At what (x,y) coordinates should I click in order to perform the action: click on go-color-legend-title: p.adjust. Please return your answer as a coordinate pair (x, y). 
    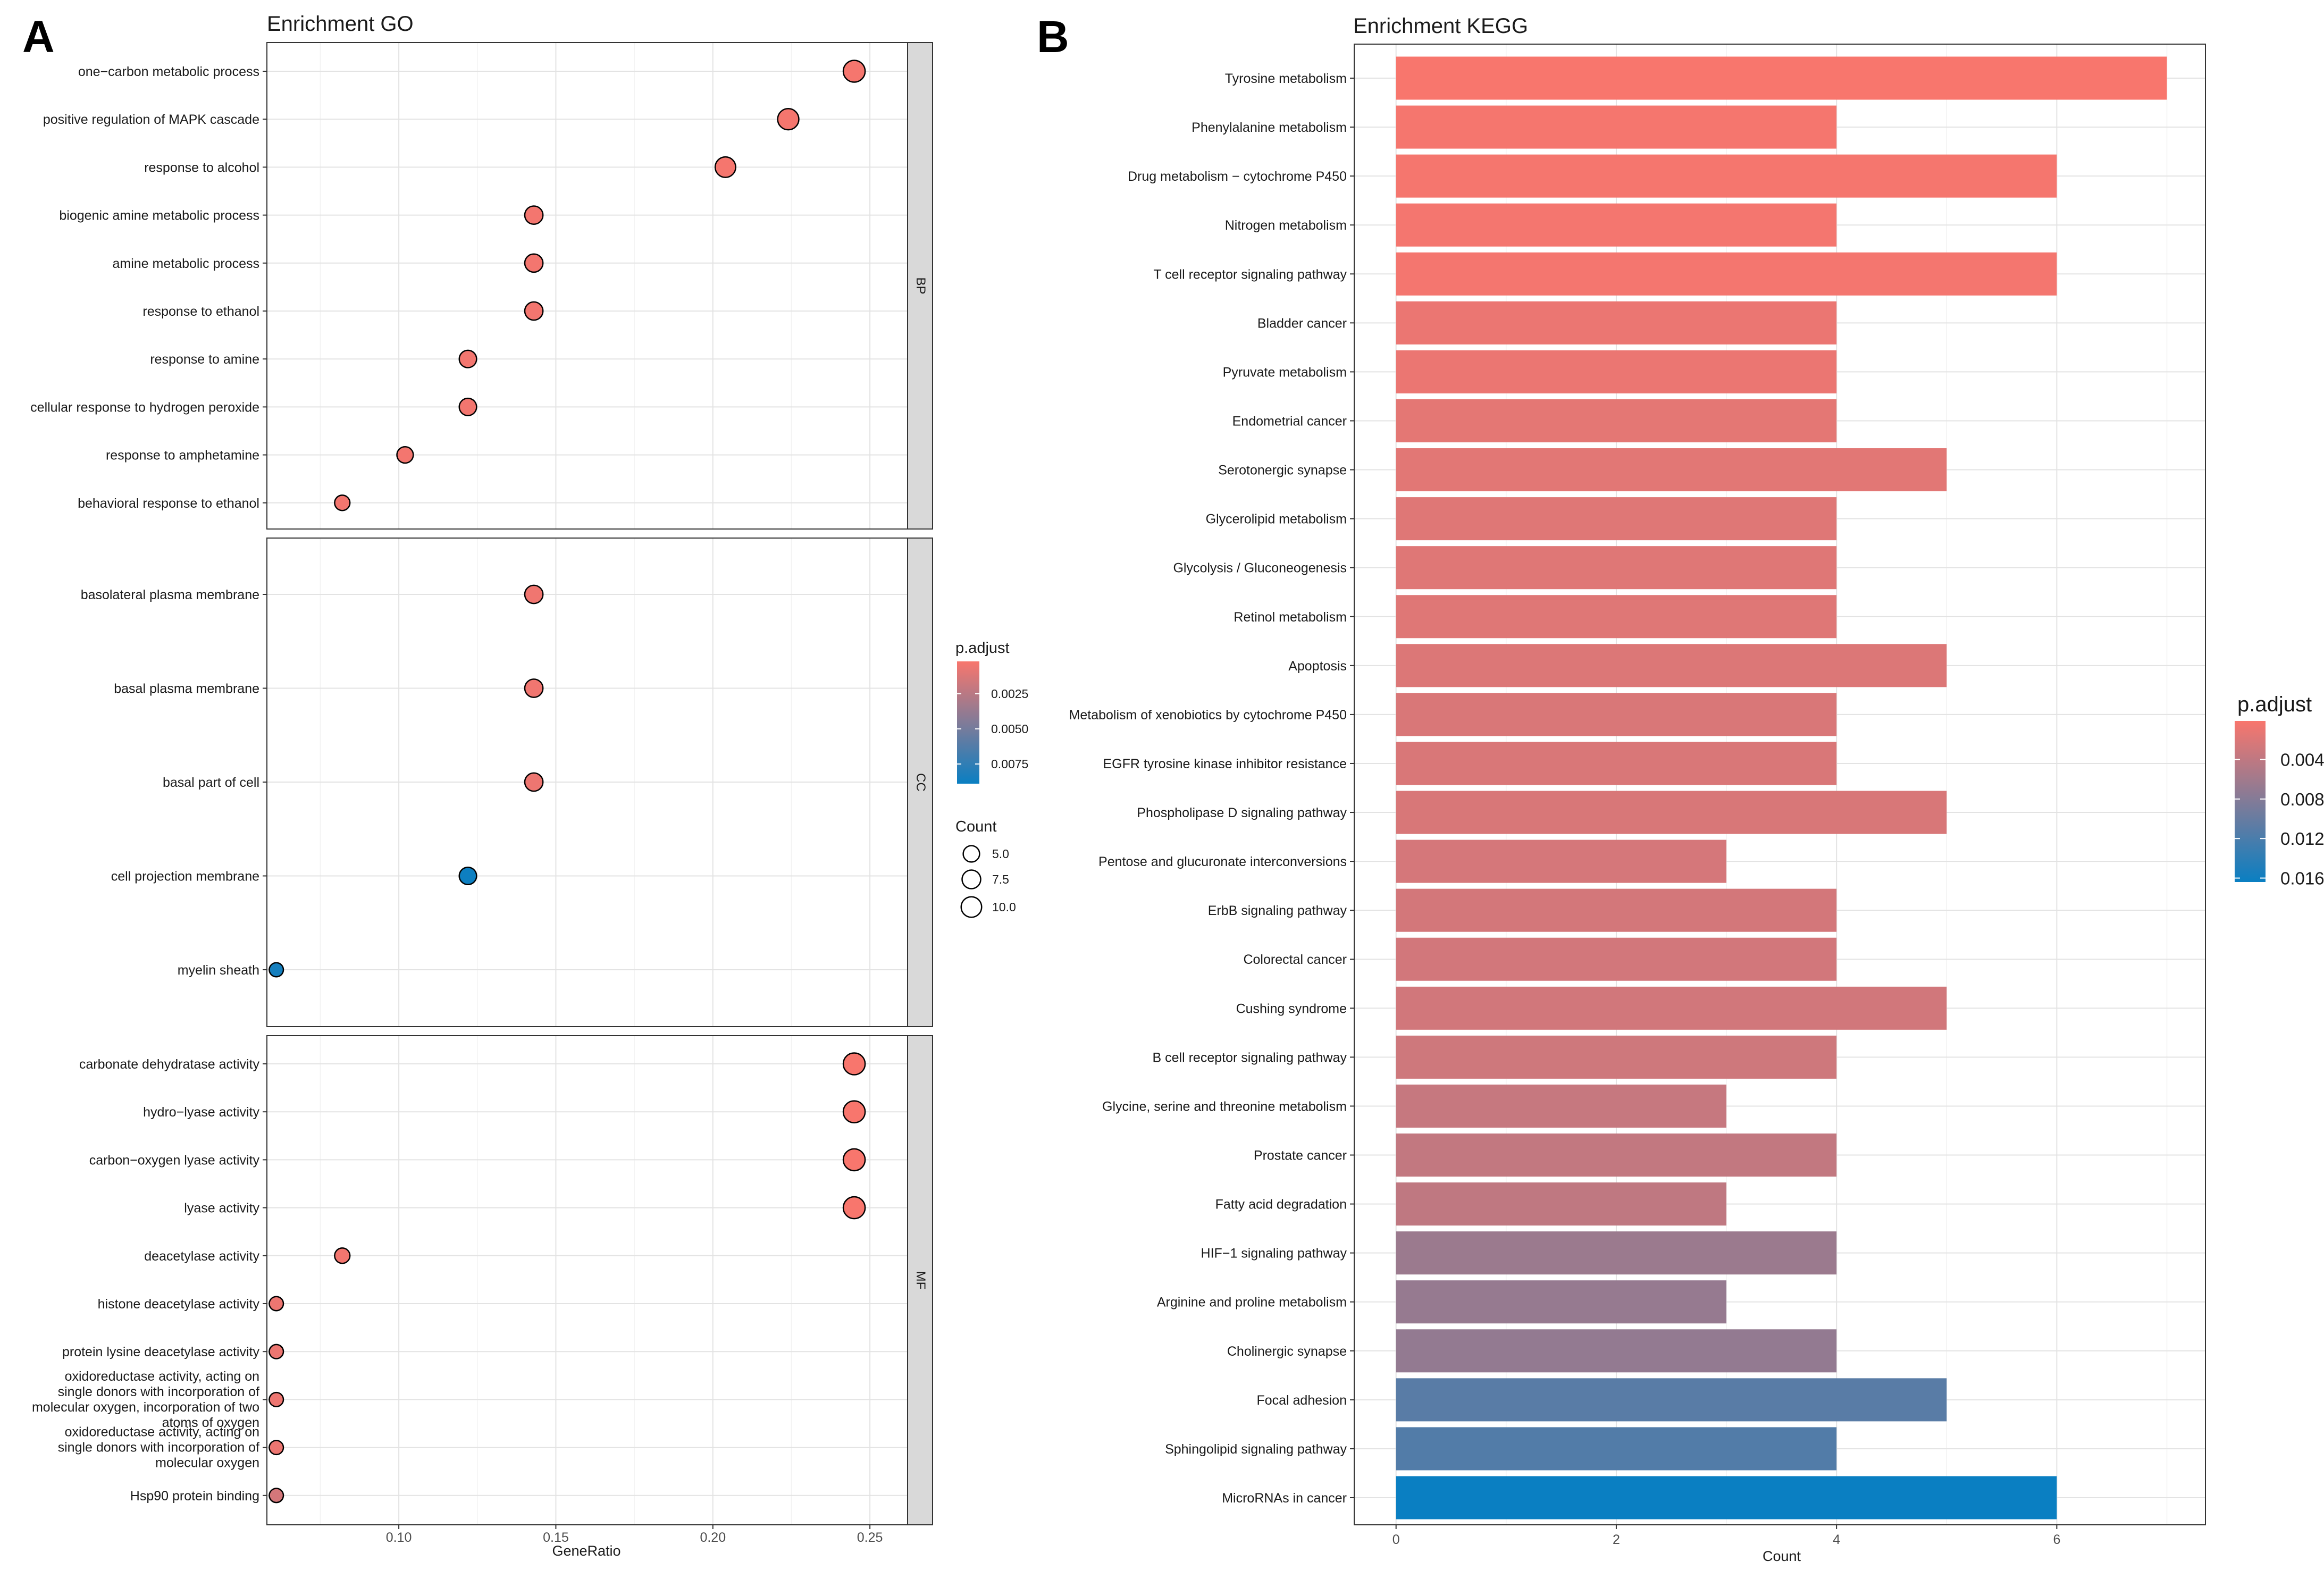
    Looking at the image, I should click on (983, 648).